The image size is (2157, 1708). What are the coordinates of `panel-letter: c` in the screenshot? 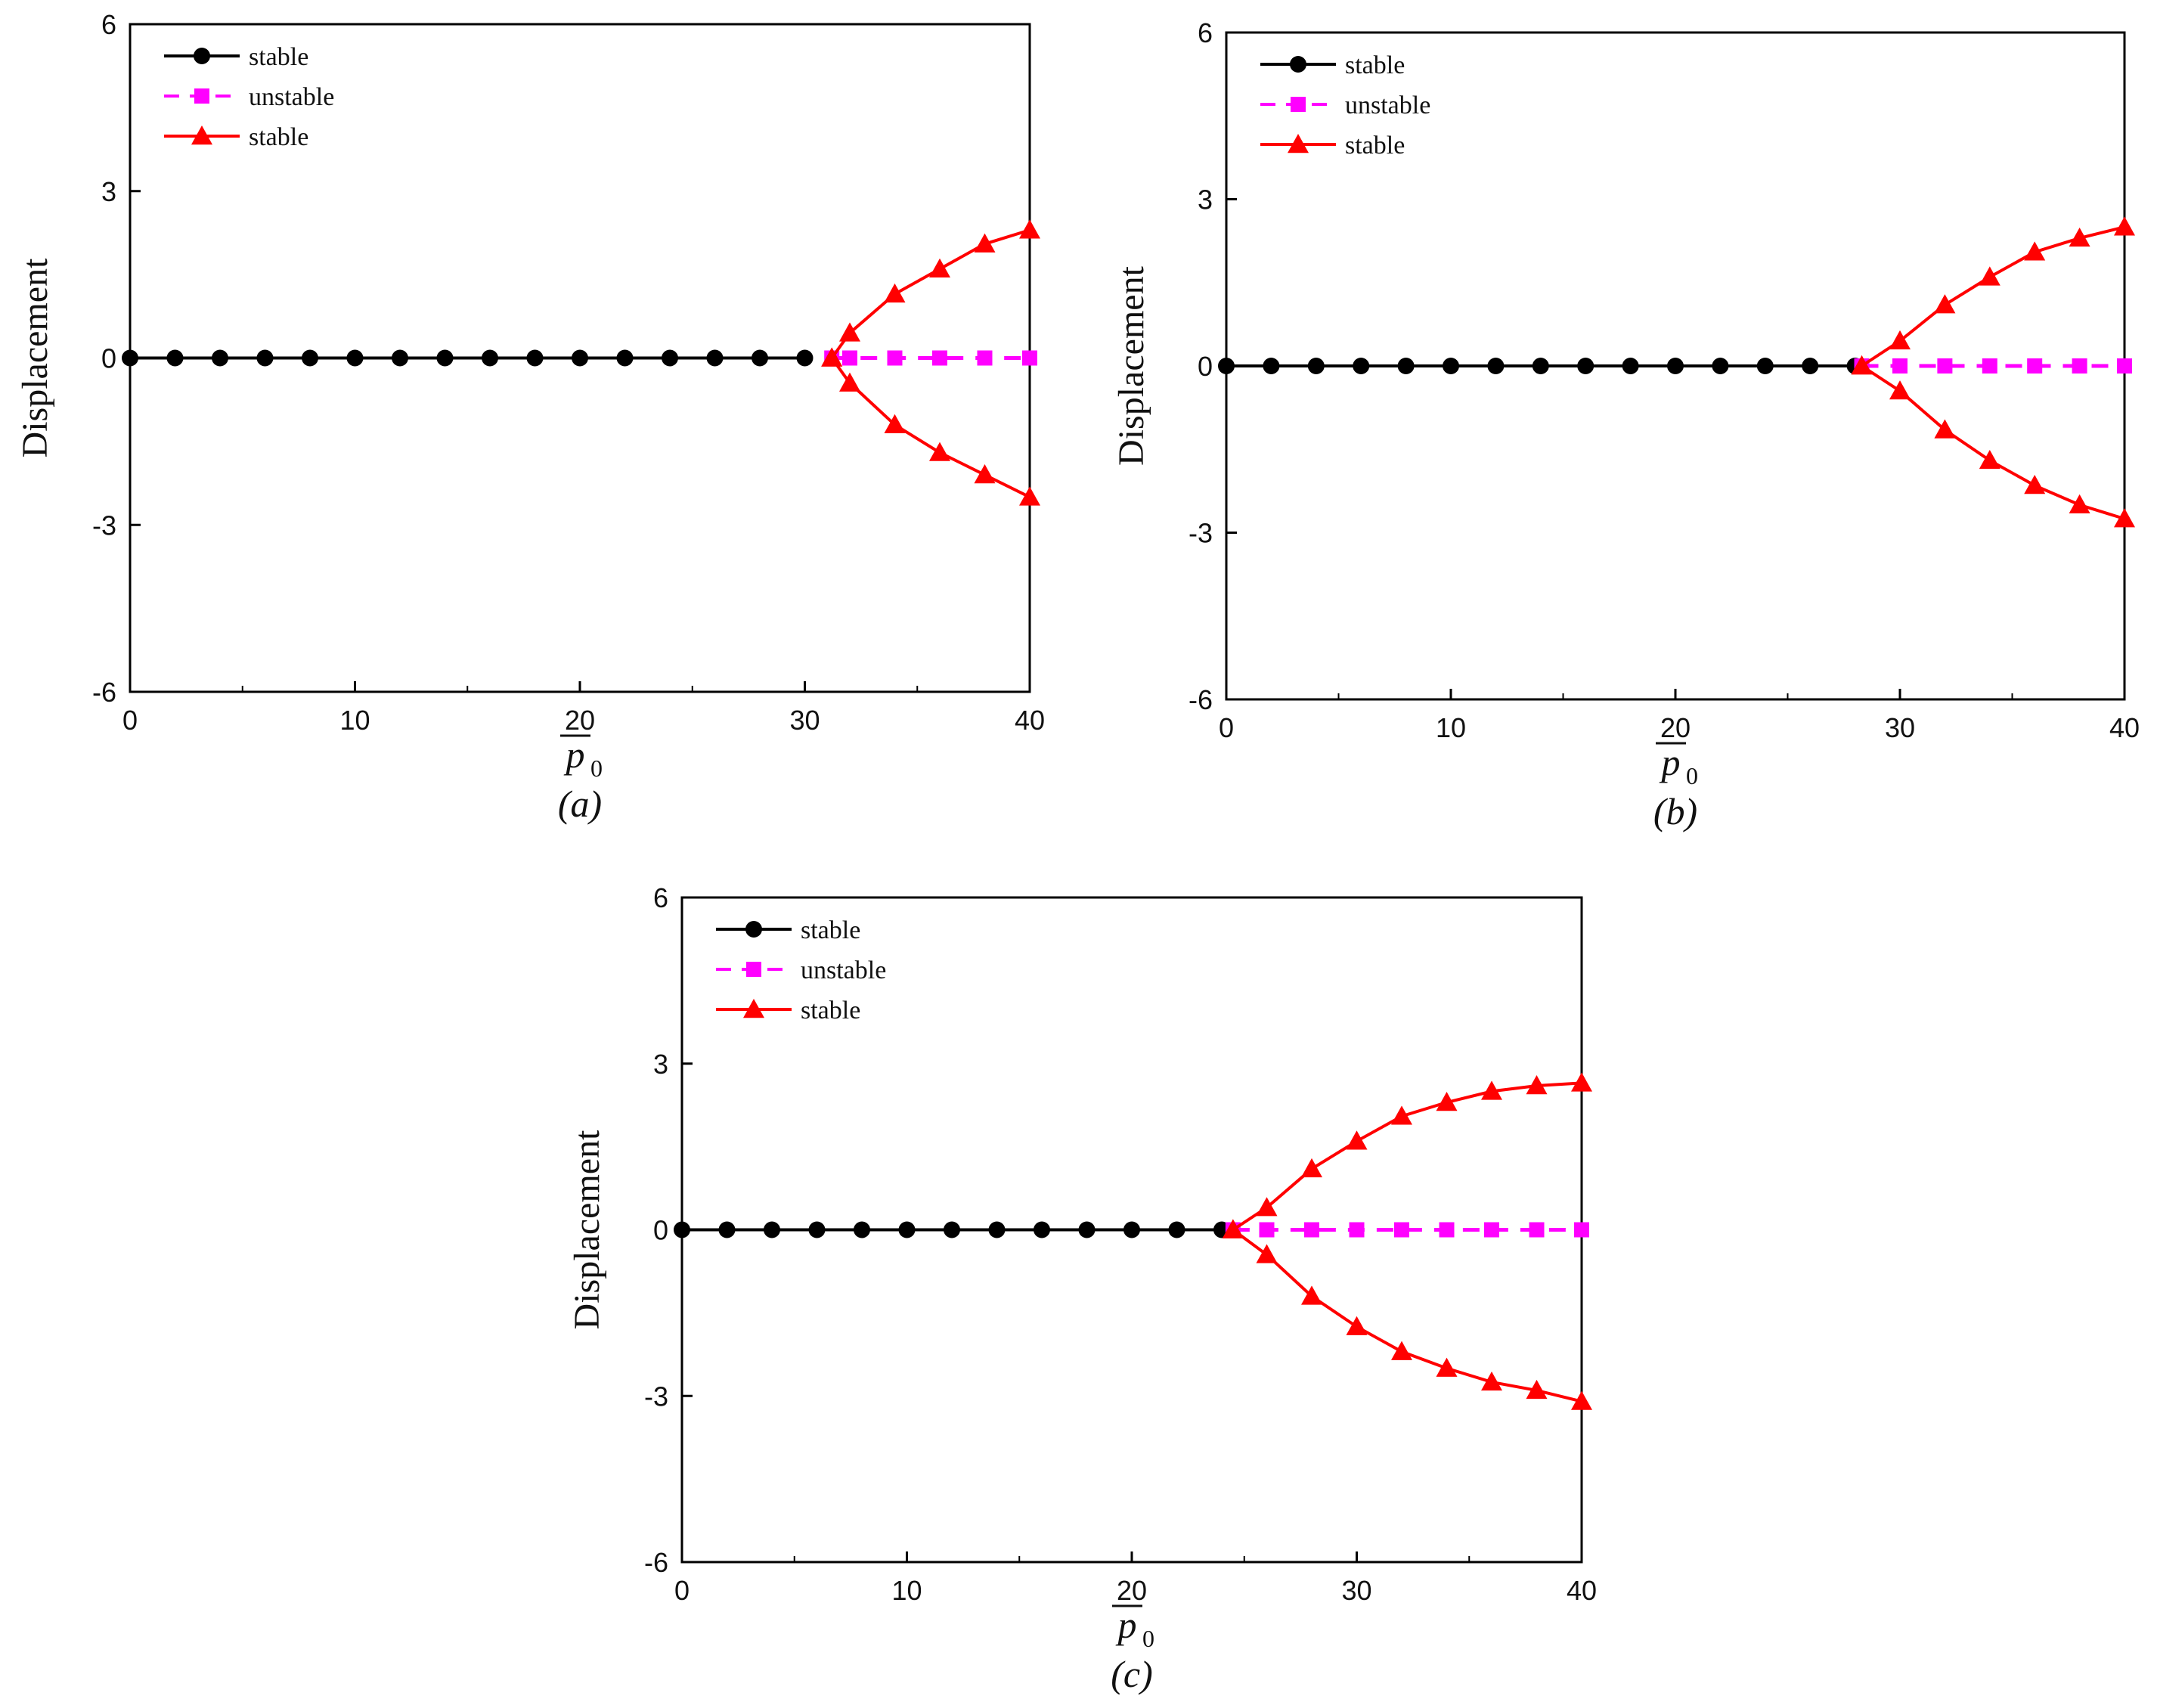 It's located at (1131, 1674).